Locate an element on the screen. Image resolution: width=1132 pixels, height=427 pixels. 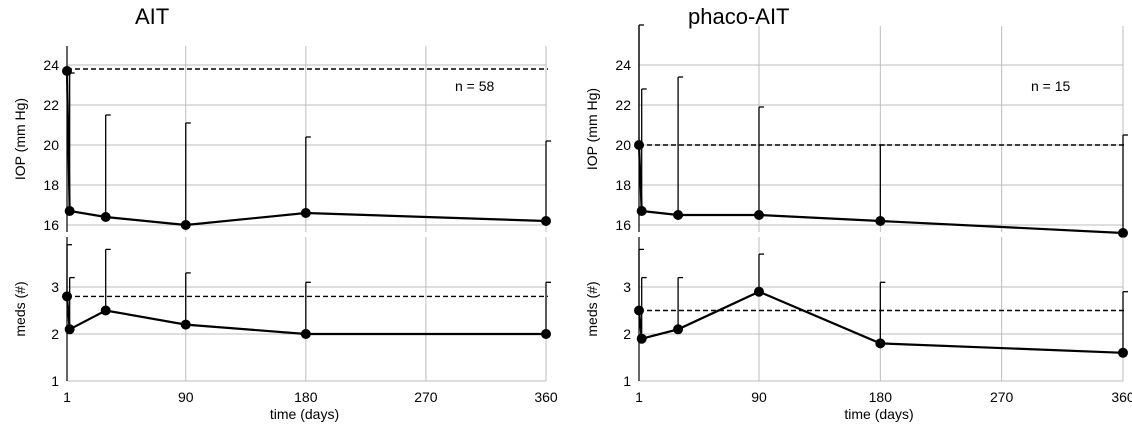
phaco-ait-meds-ytick-label: 3 is located at coordinates (627, 287).